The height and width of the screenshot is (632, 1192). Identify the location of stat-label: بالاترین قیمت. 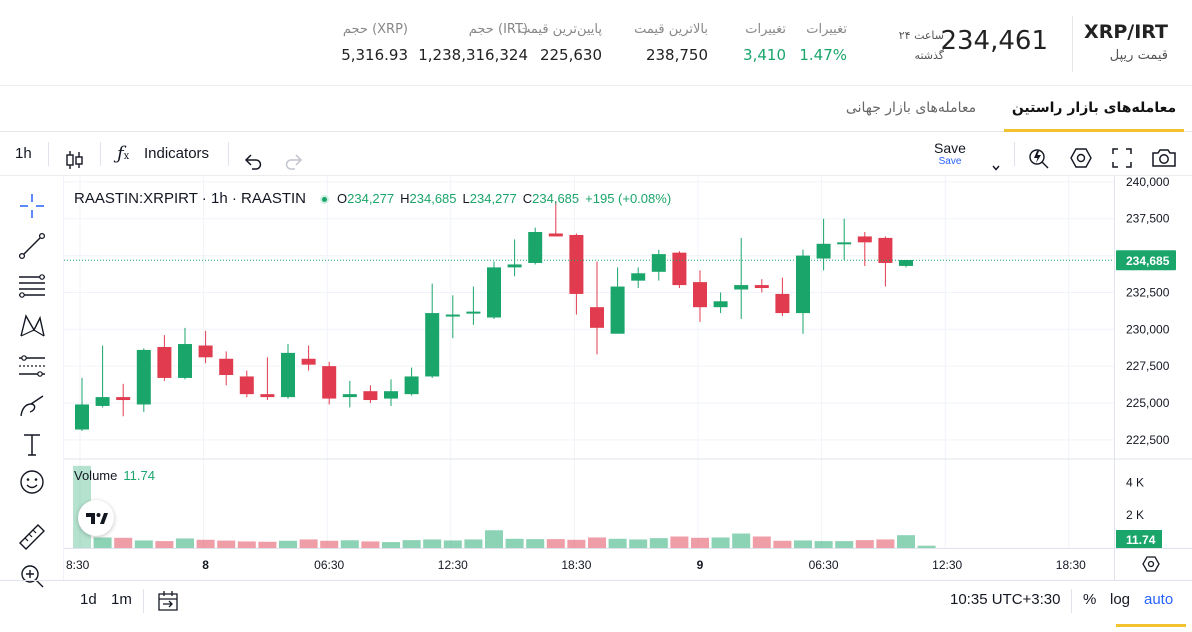
(671, 29).